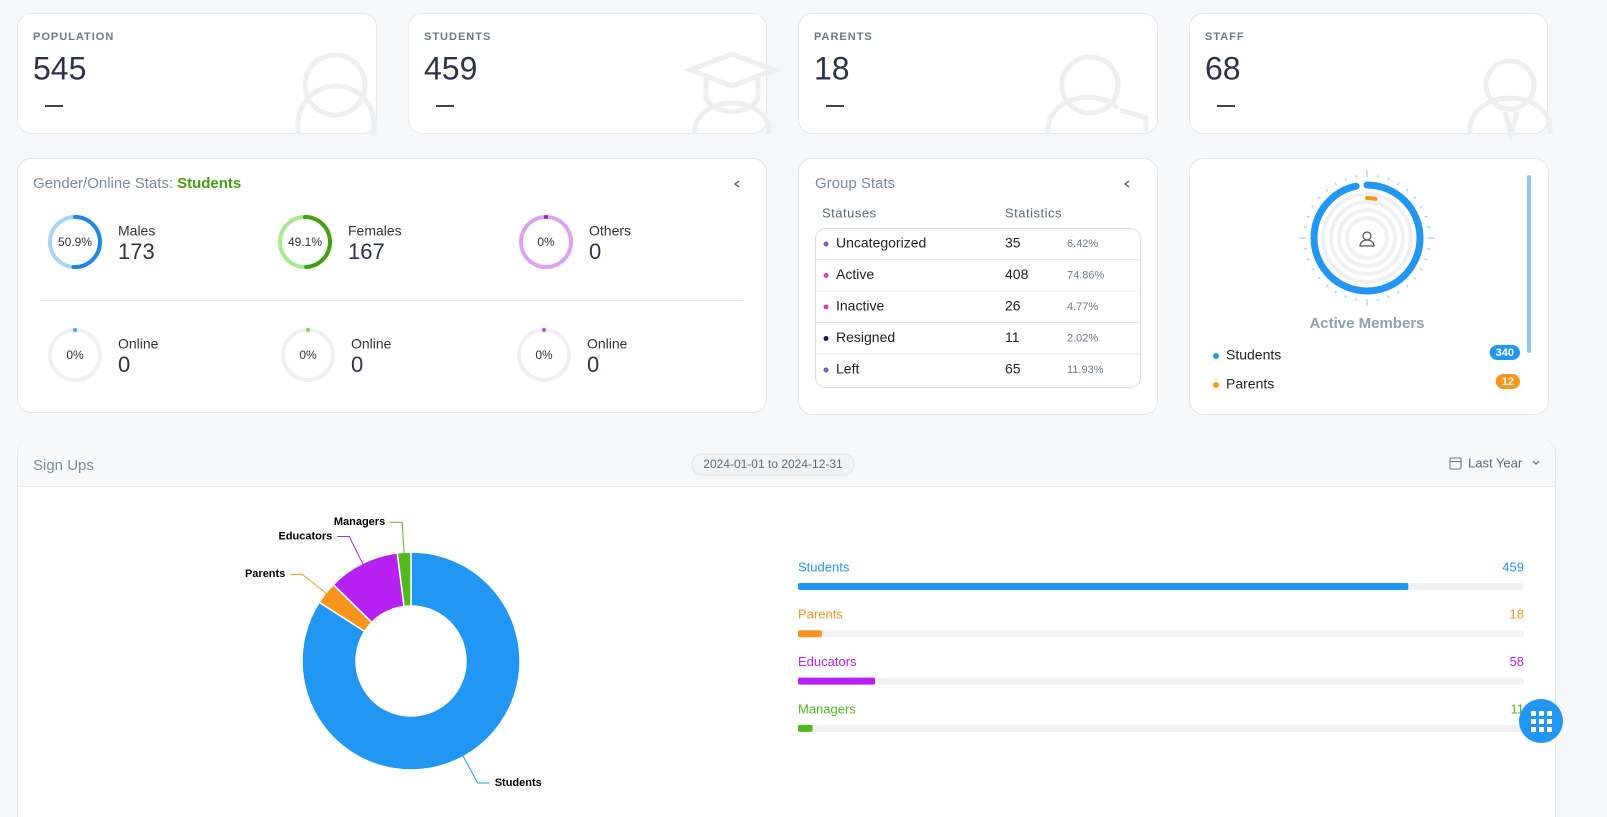 The image size is (1607, 817). What do you see at coordinates (1082, 338) in the screenshot?
I see `status-share: 2.02%` at bounding box center [1082, 338].